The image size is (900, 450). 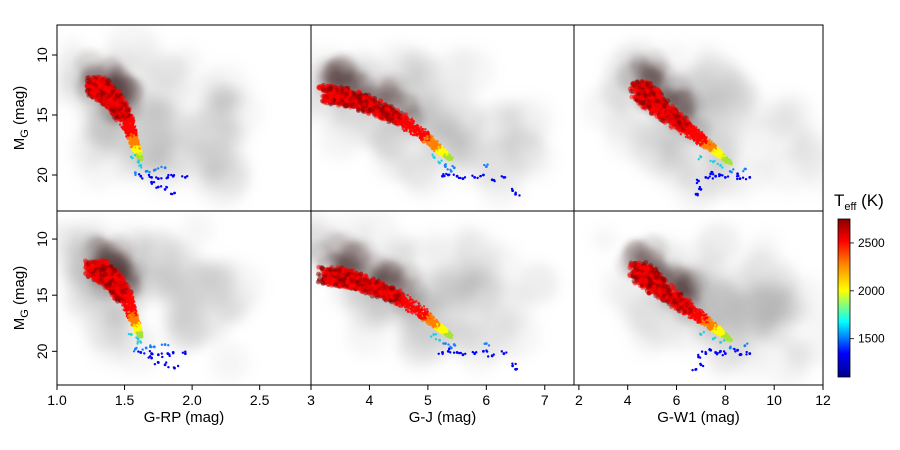 I want to click on density-halo, so click(x=160, y=297).